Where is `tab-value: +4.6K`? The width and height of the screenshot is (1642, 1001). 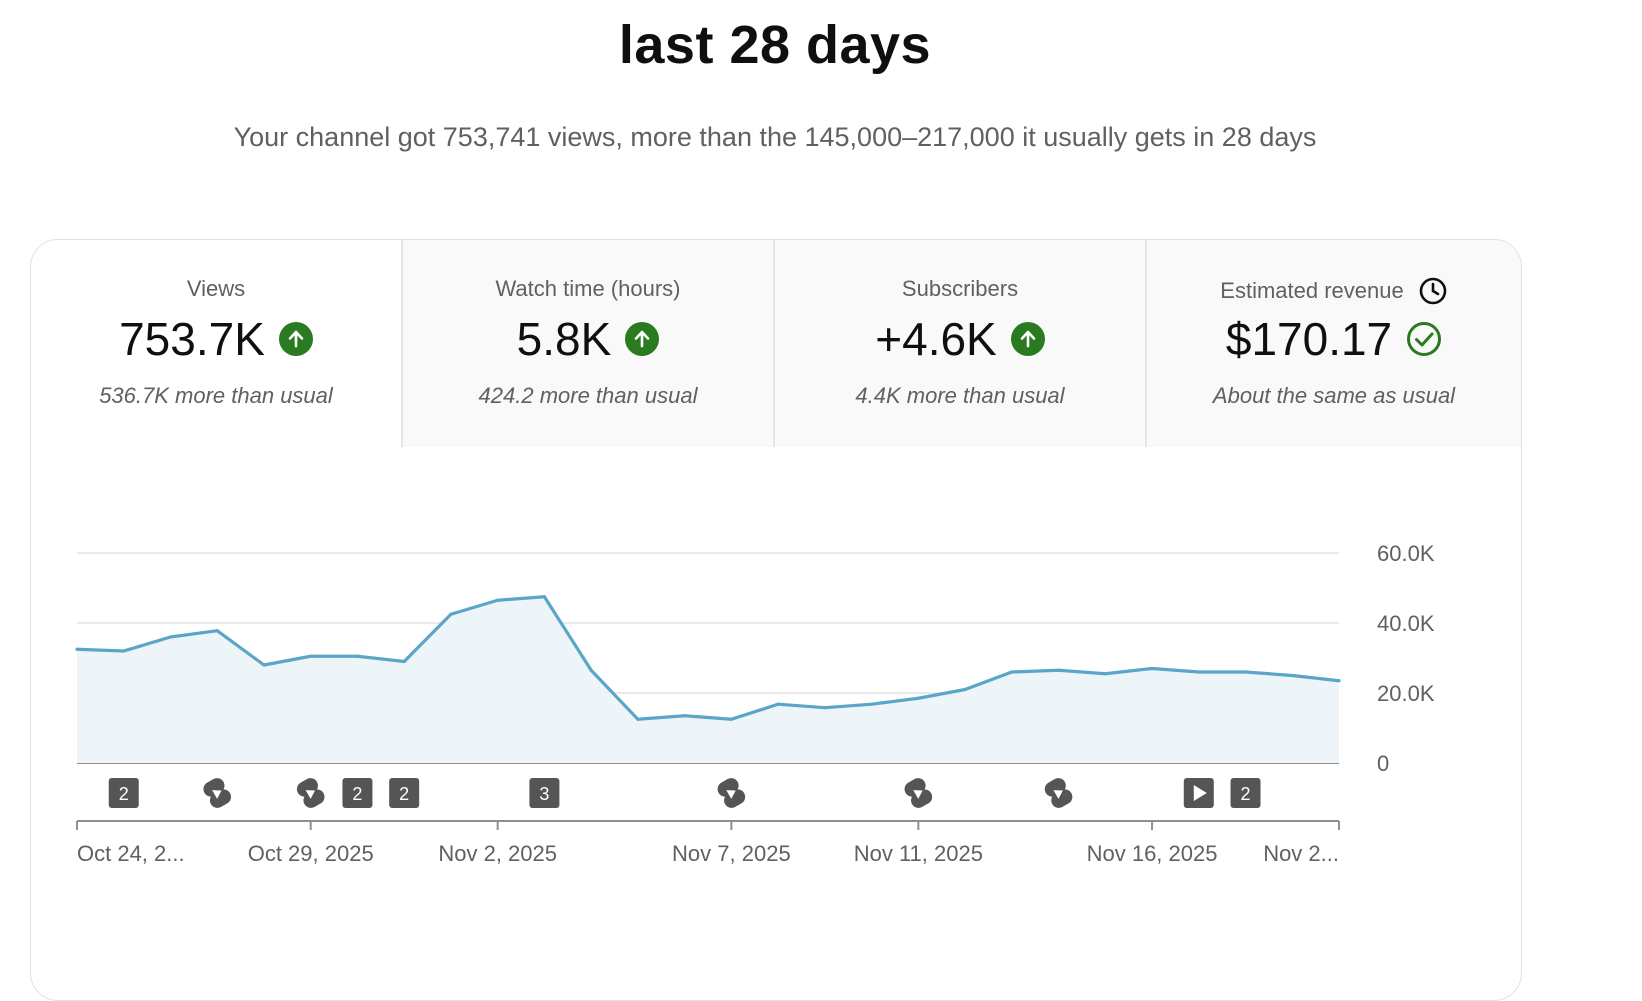
tab-value: +4.6K is located at coordinates (960, 339).